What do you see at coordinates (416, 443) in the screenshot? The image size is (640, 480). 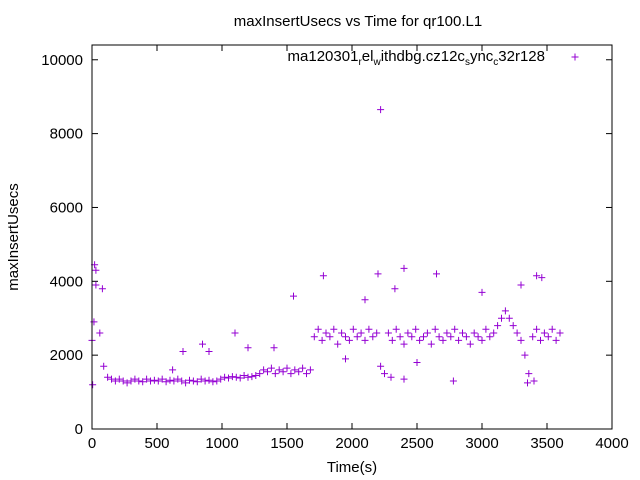 I see `x-tick-label: 2500` at bounding box center [416, 443].